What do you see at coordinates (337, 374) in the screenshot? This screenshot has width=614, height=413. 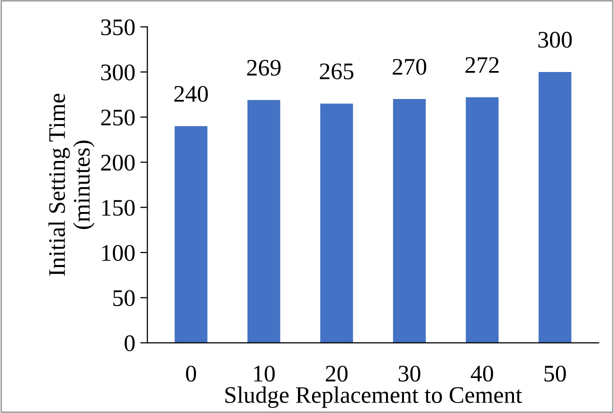 I see `x-tick-label: 20` at bounding box center [337, 374].